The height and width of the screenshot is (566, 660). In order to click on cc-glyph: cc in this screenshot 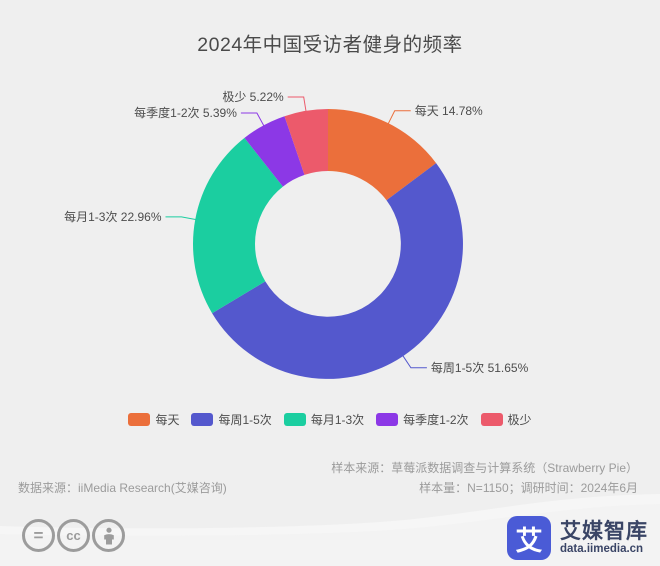, I will do `click(73, 535)`.